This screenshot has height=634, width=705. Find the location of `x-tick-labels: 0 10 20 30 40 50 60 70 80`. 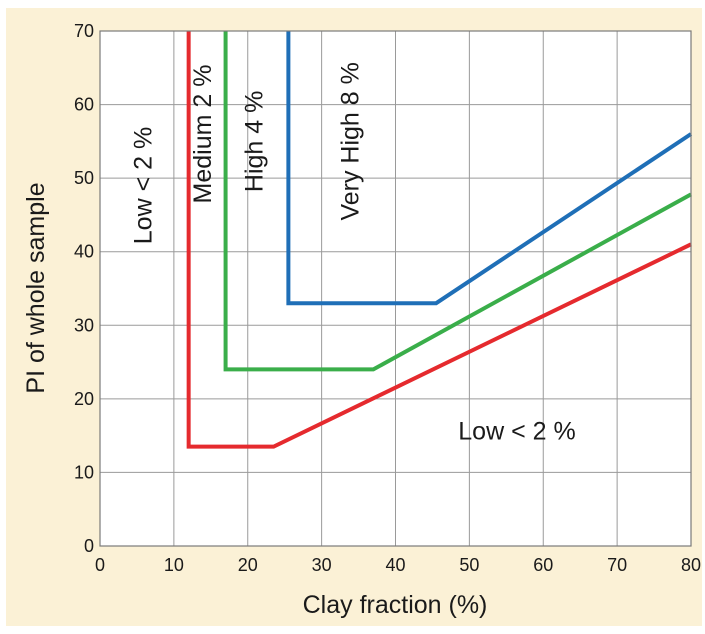

x-tick-labels: 0 10 20 30 40 50 60 70 80 is located at coordinates (398, 565).